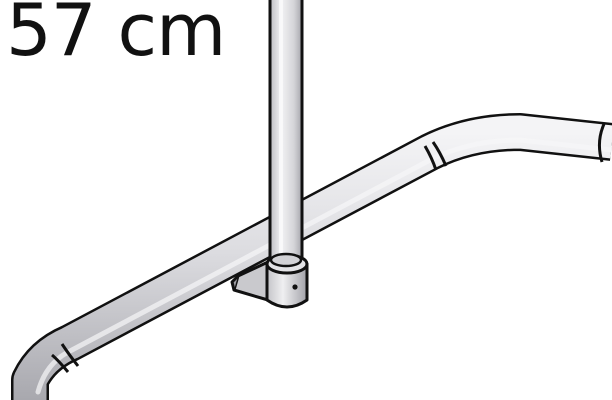 The height and width of the screenshot is (400, 612). What do you see at coordinates (439, 154) in the screenshot?
I see `rail-joint-right` at bounding box center [439, 154].